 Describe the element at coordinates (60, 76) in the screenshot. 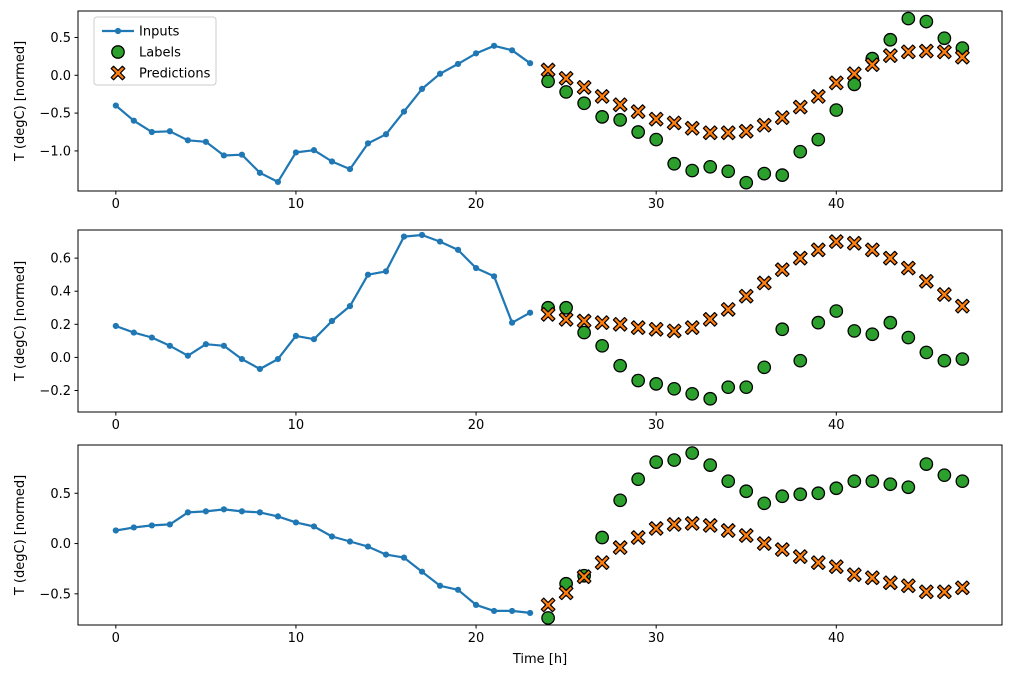

I see `y-tick-label: 0.0` at that location.